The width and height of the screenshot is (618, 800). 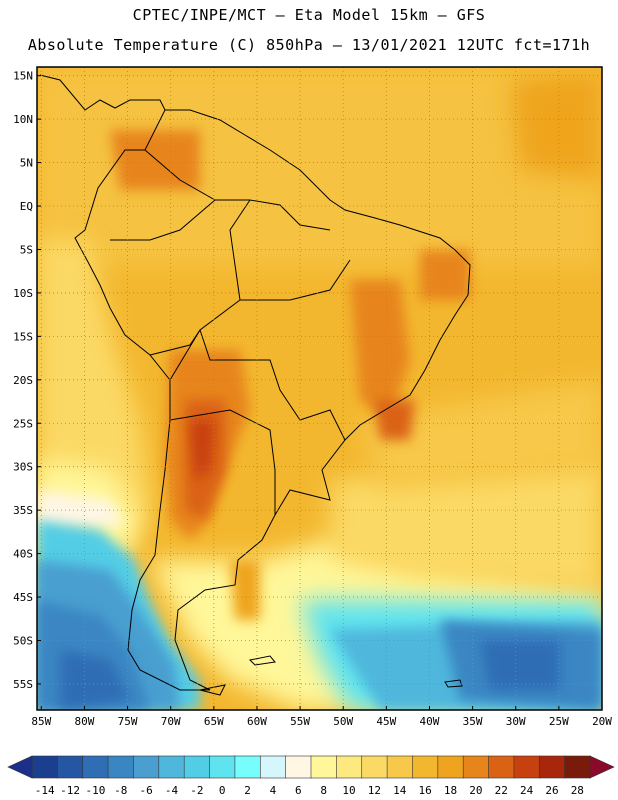 What do you see at coordinates (602, 767) in the screenshot?
I see `colorbar-over-arrow` at bounding box center [602, 767].